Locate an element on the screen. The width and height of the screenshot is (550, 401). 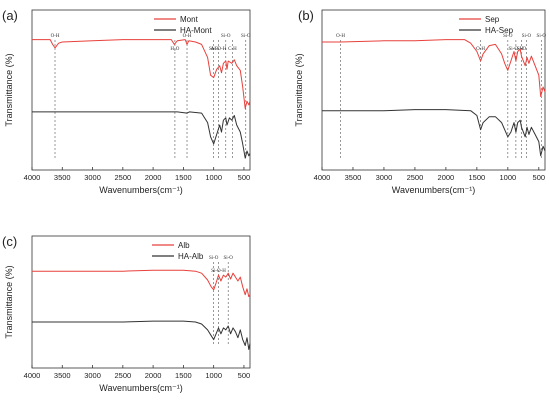
series-line-ha-sep is located at coordinates (434, 133).